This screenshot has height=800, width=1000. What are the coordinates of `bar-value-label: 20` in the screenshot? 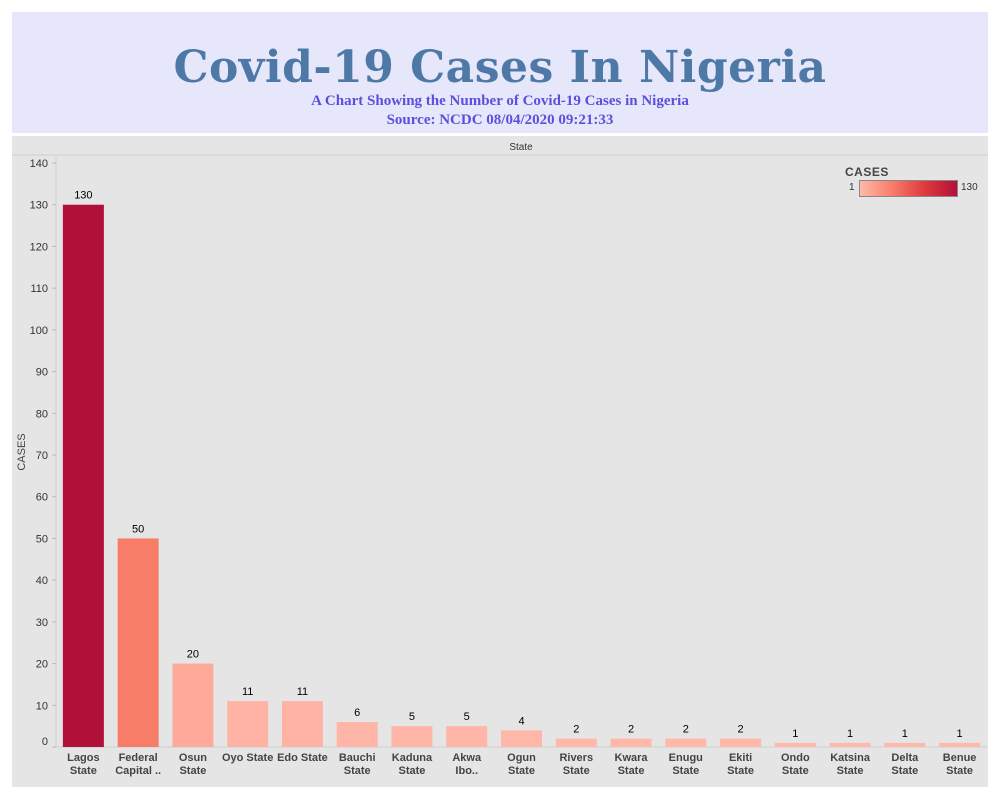 It's located at (193, 655).